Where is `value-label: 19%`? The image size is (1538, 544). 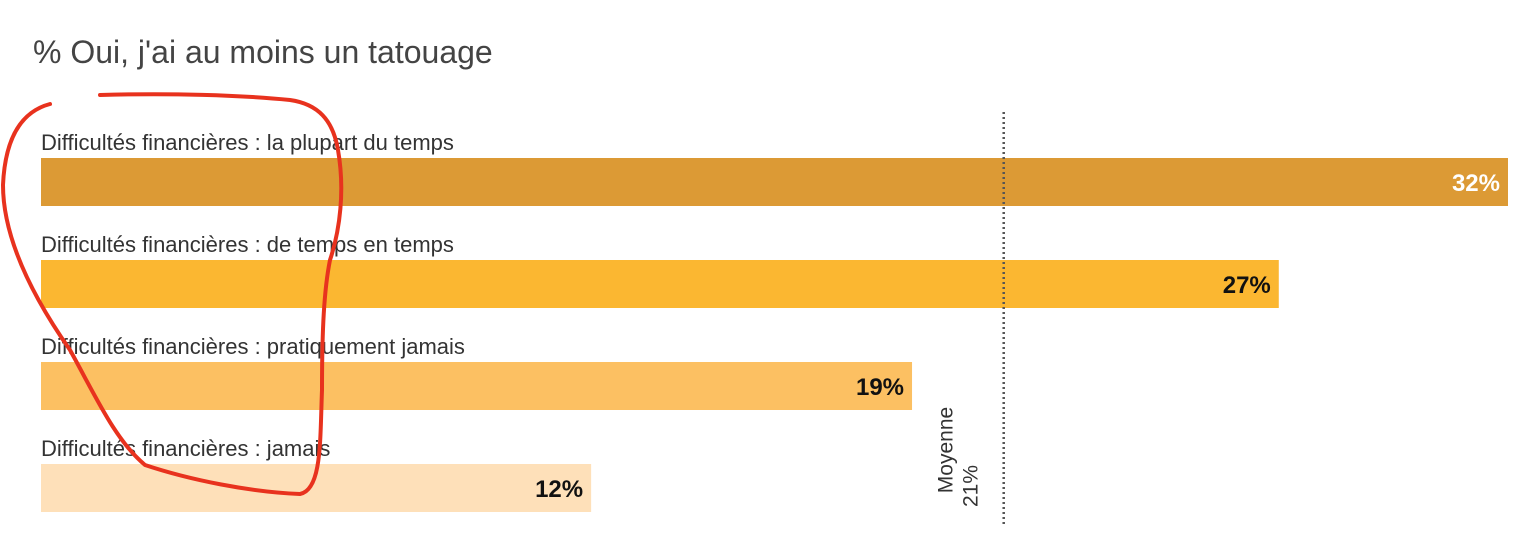 value-label: 19% is located at coordinates (880, 387).